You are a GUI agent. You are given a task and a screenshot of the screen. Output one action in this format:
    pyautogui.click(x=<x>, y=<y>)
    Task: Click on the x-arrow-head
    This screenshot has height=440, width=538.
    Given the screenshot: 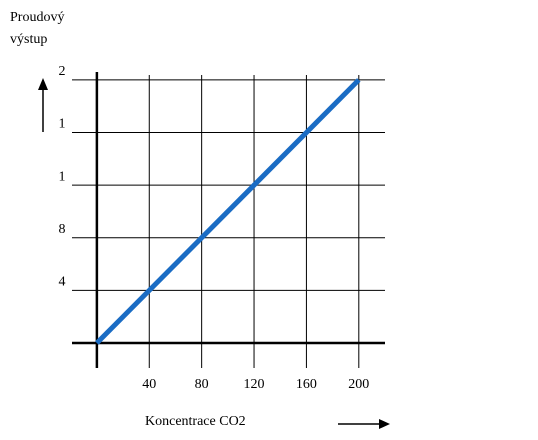 What is the action you would take?
    pyautogui.click(x=384, y=424)
    